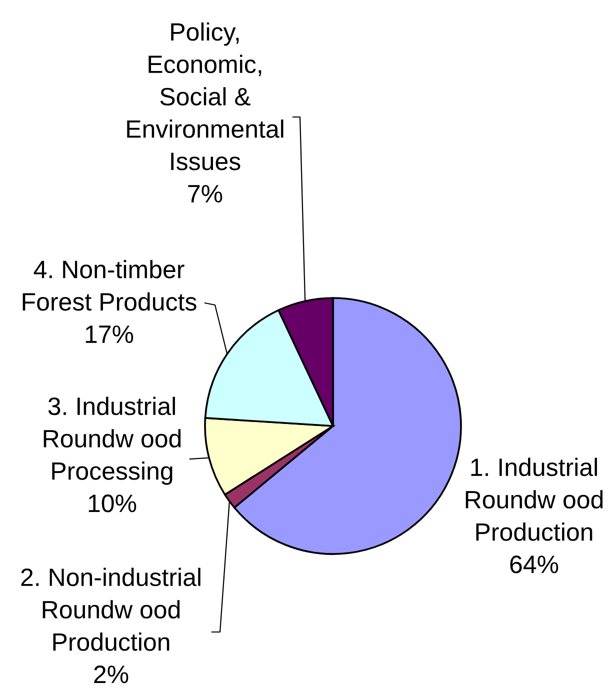 This screenshot has height=700, width=612. Describe the element at coordinates (110, 609) in the screenshot. I see `slice-label: 2. Non-industrial Roundw ood Production` at that location.